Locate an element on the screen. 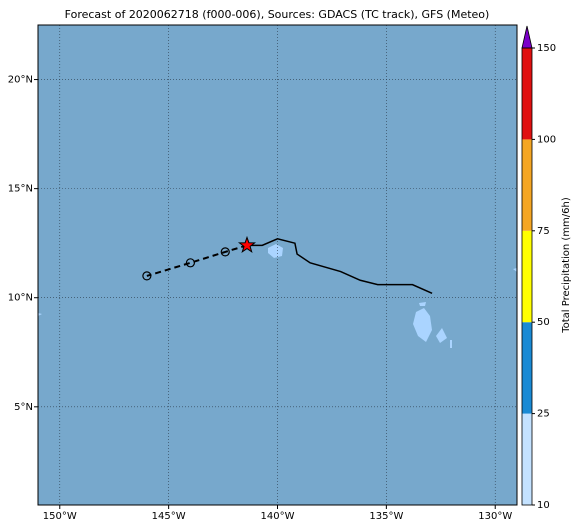 The height and width of the screenshot is (529, 581). colorbar-tick-label: 50 is located at coordinates (543, 322).